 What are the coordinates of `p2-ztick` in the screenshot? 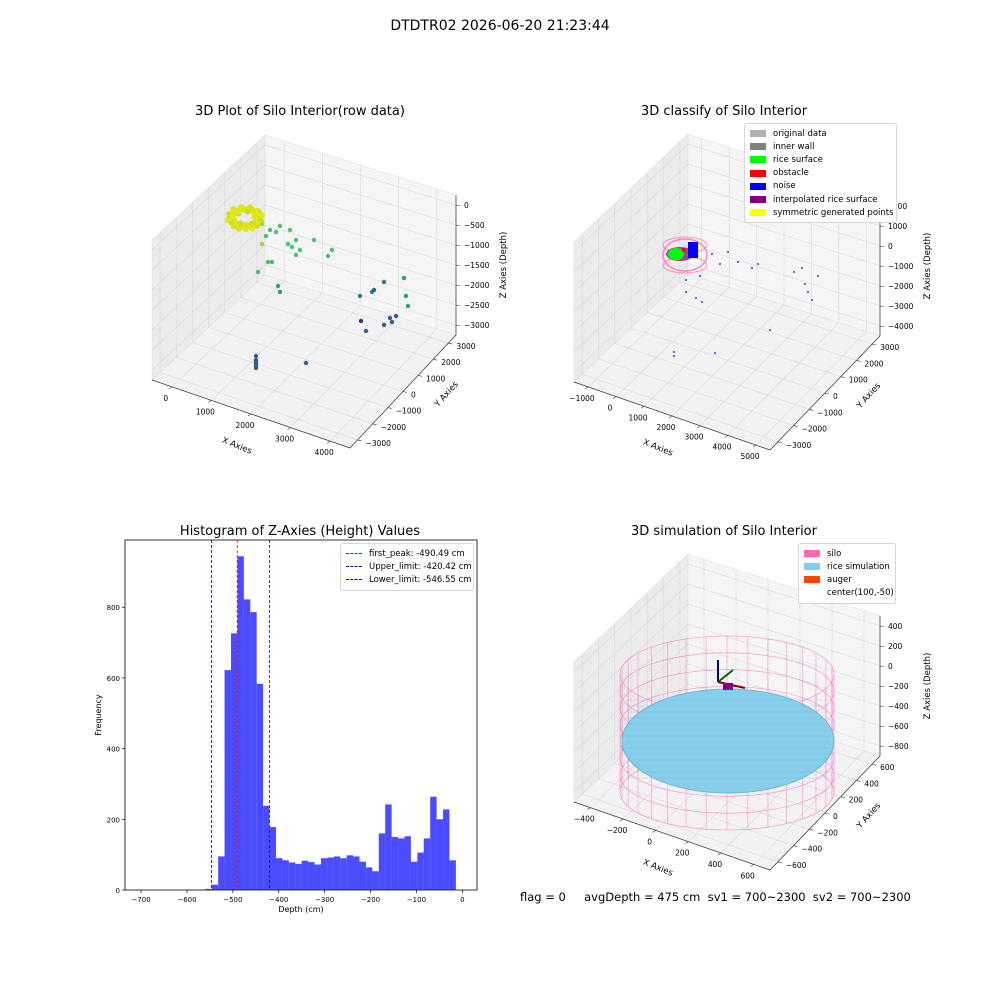 It's located at (882, 226).